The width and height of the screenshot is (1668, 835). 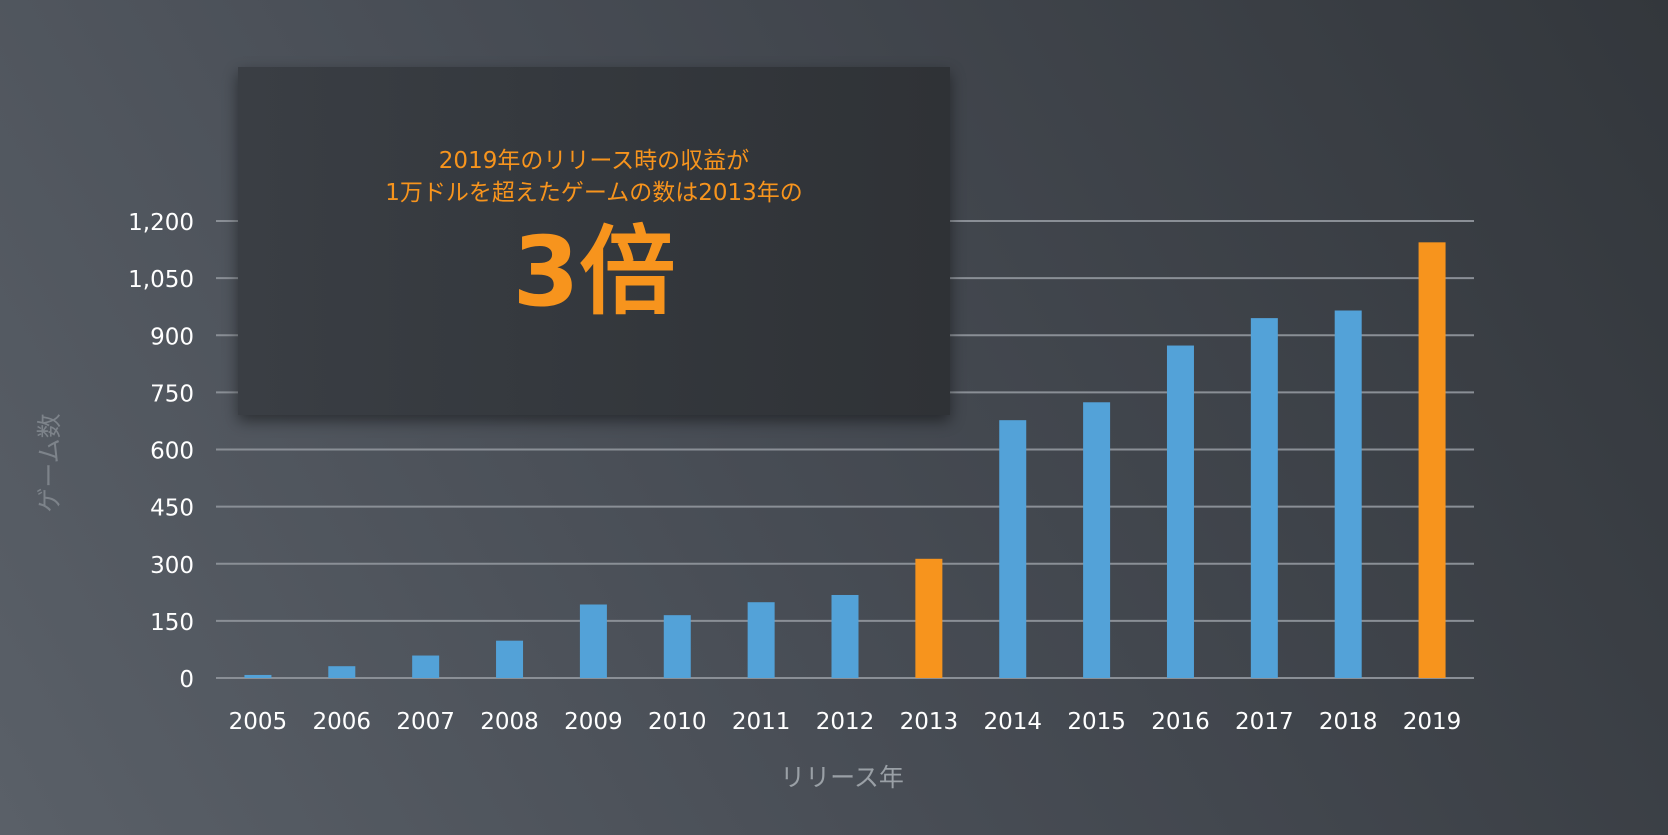 I want to click on bar-2013, so click(x=929, y=618).